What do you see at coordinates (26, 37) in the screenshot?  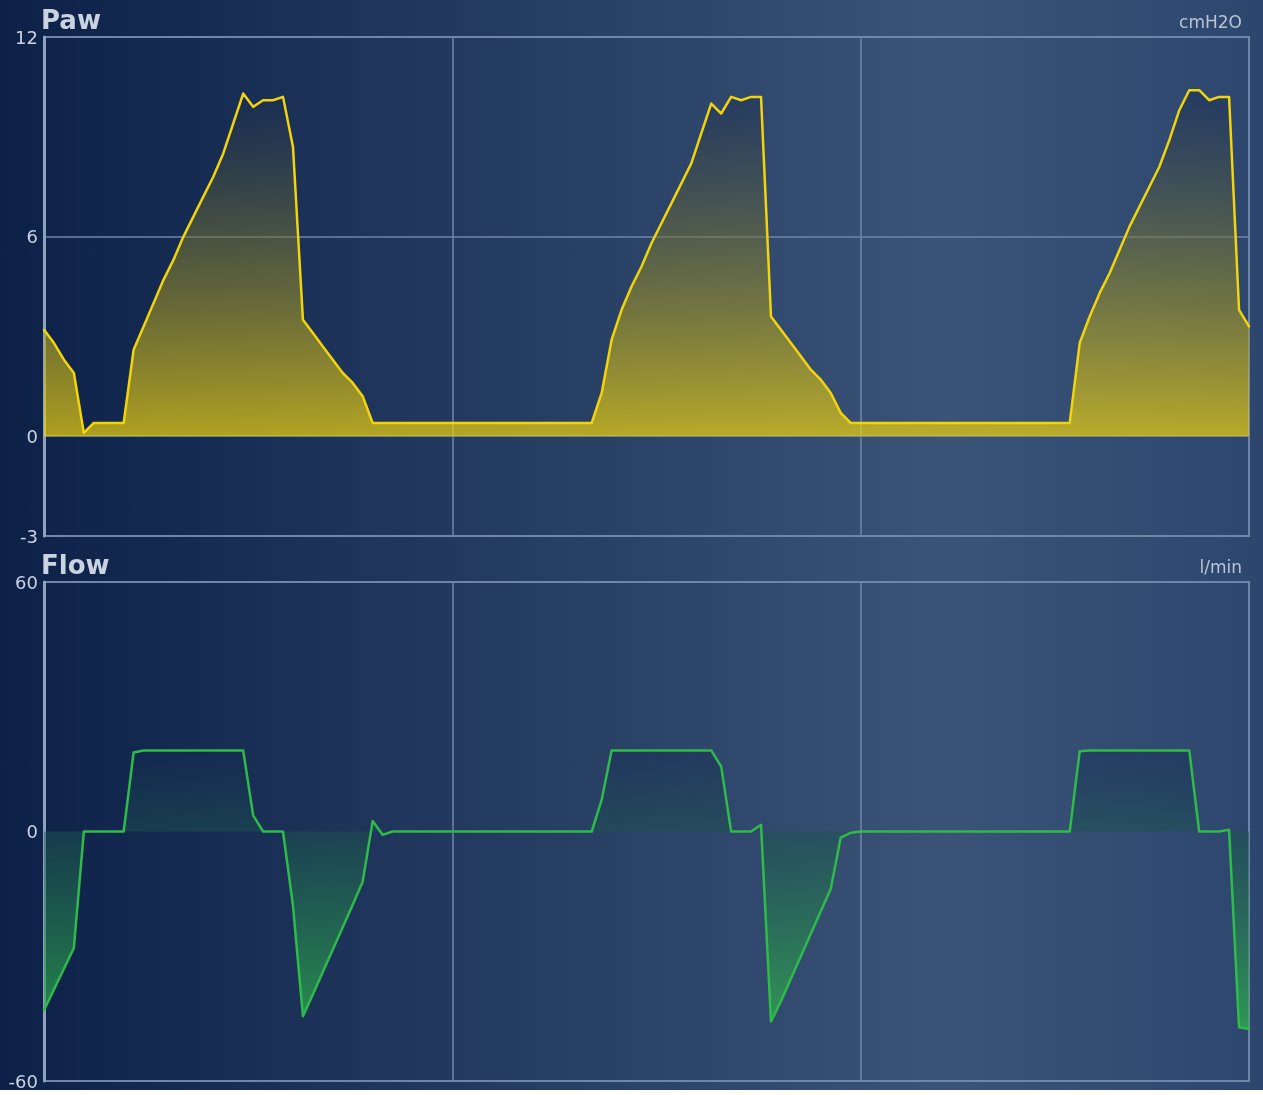 I see `y-tick-label: 12` at bounding box center [26, 37].